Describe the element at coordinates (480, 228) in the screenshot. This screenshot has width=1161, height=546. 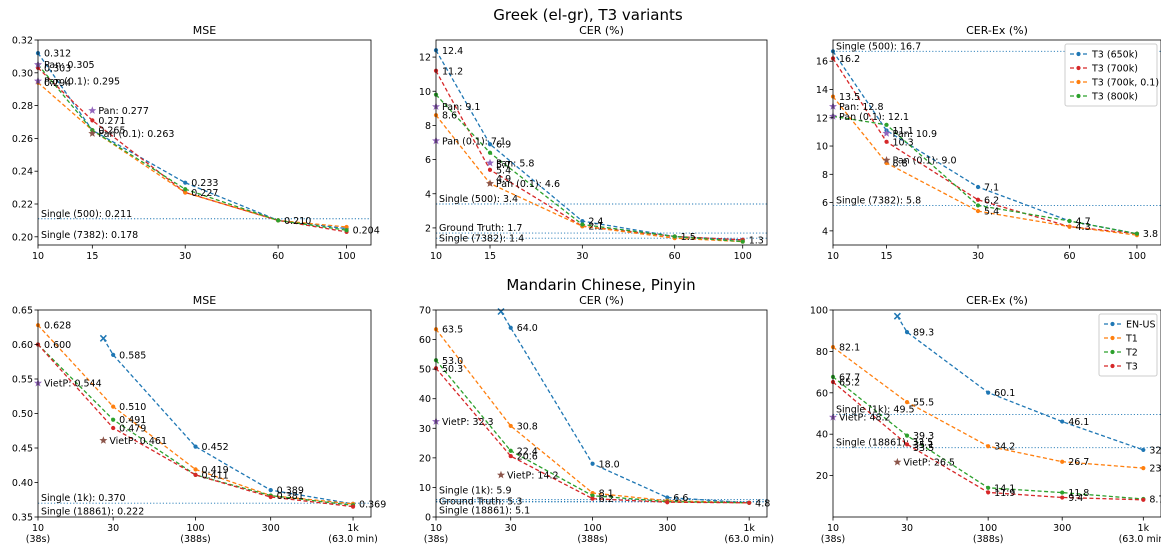
I see `reference-line-label: Ground Truth: 1.7` at that location.